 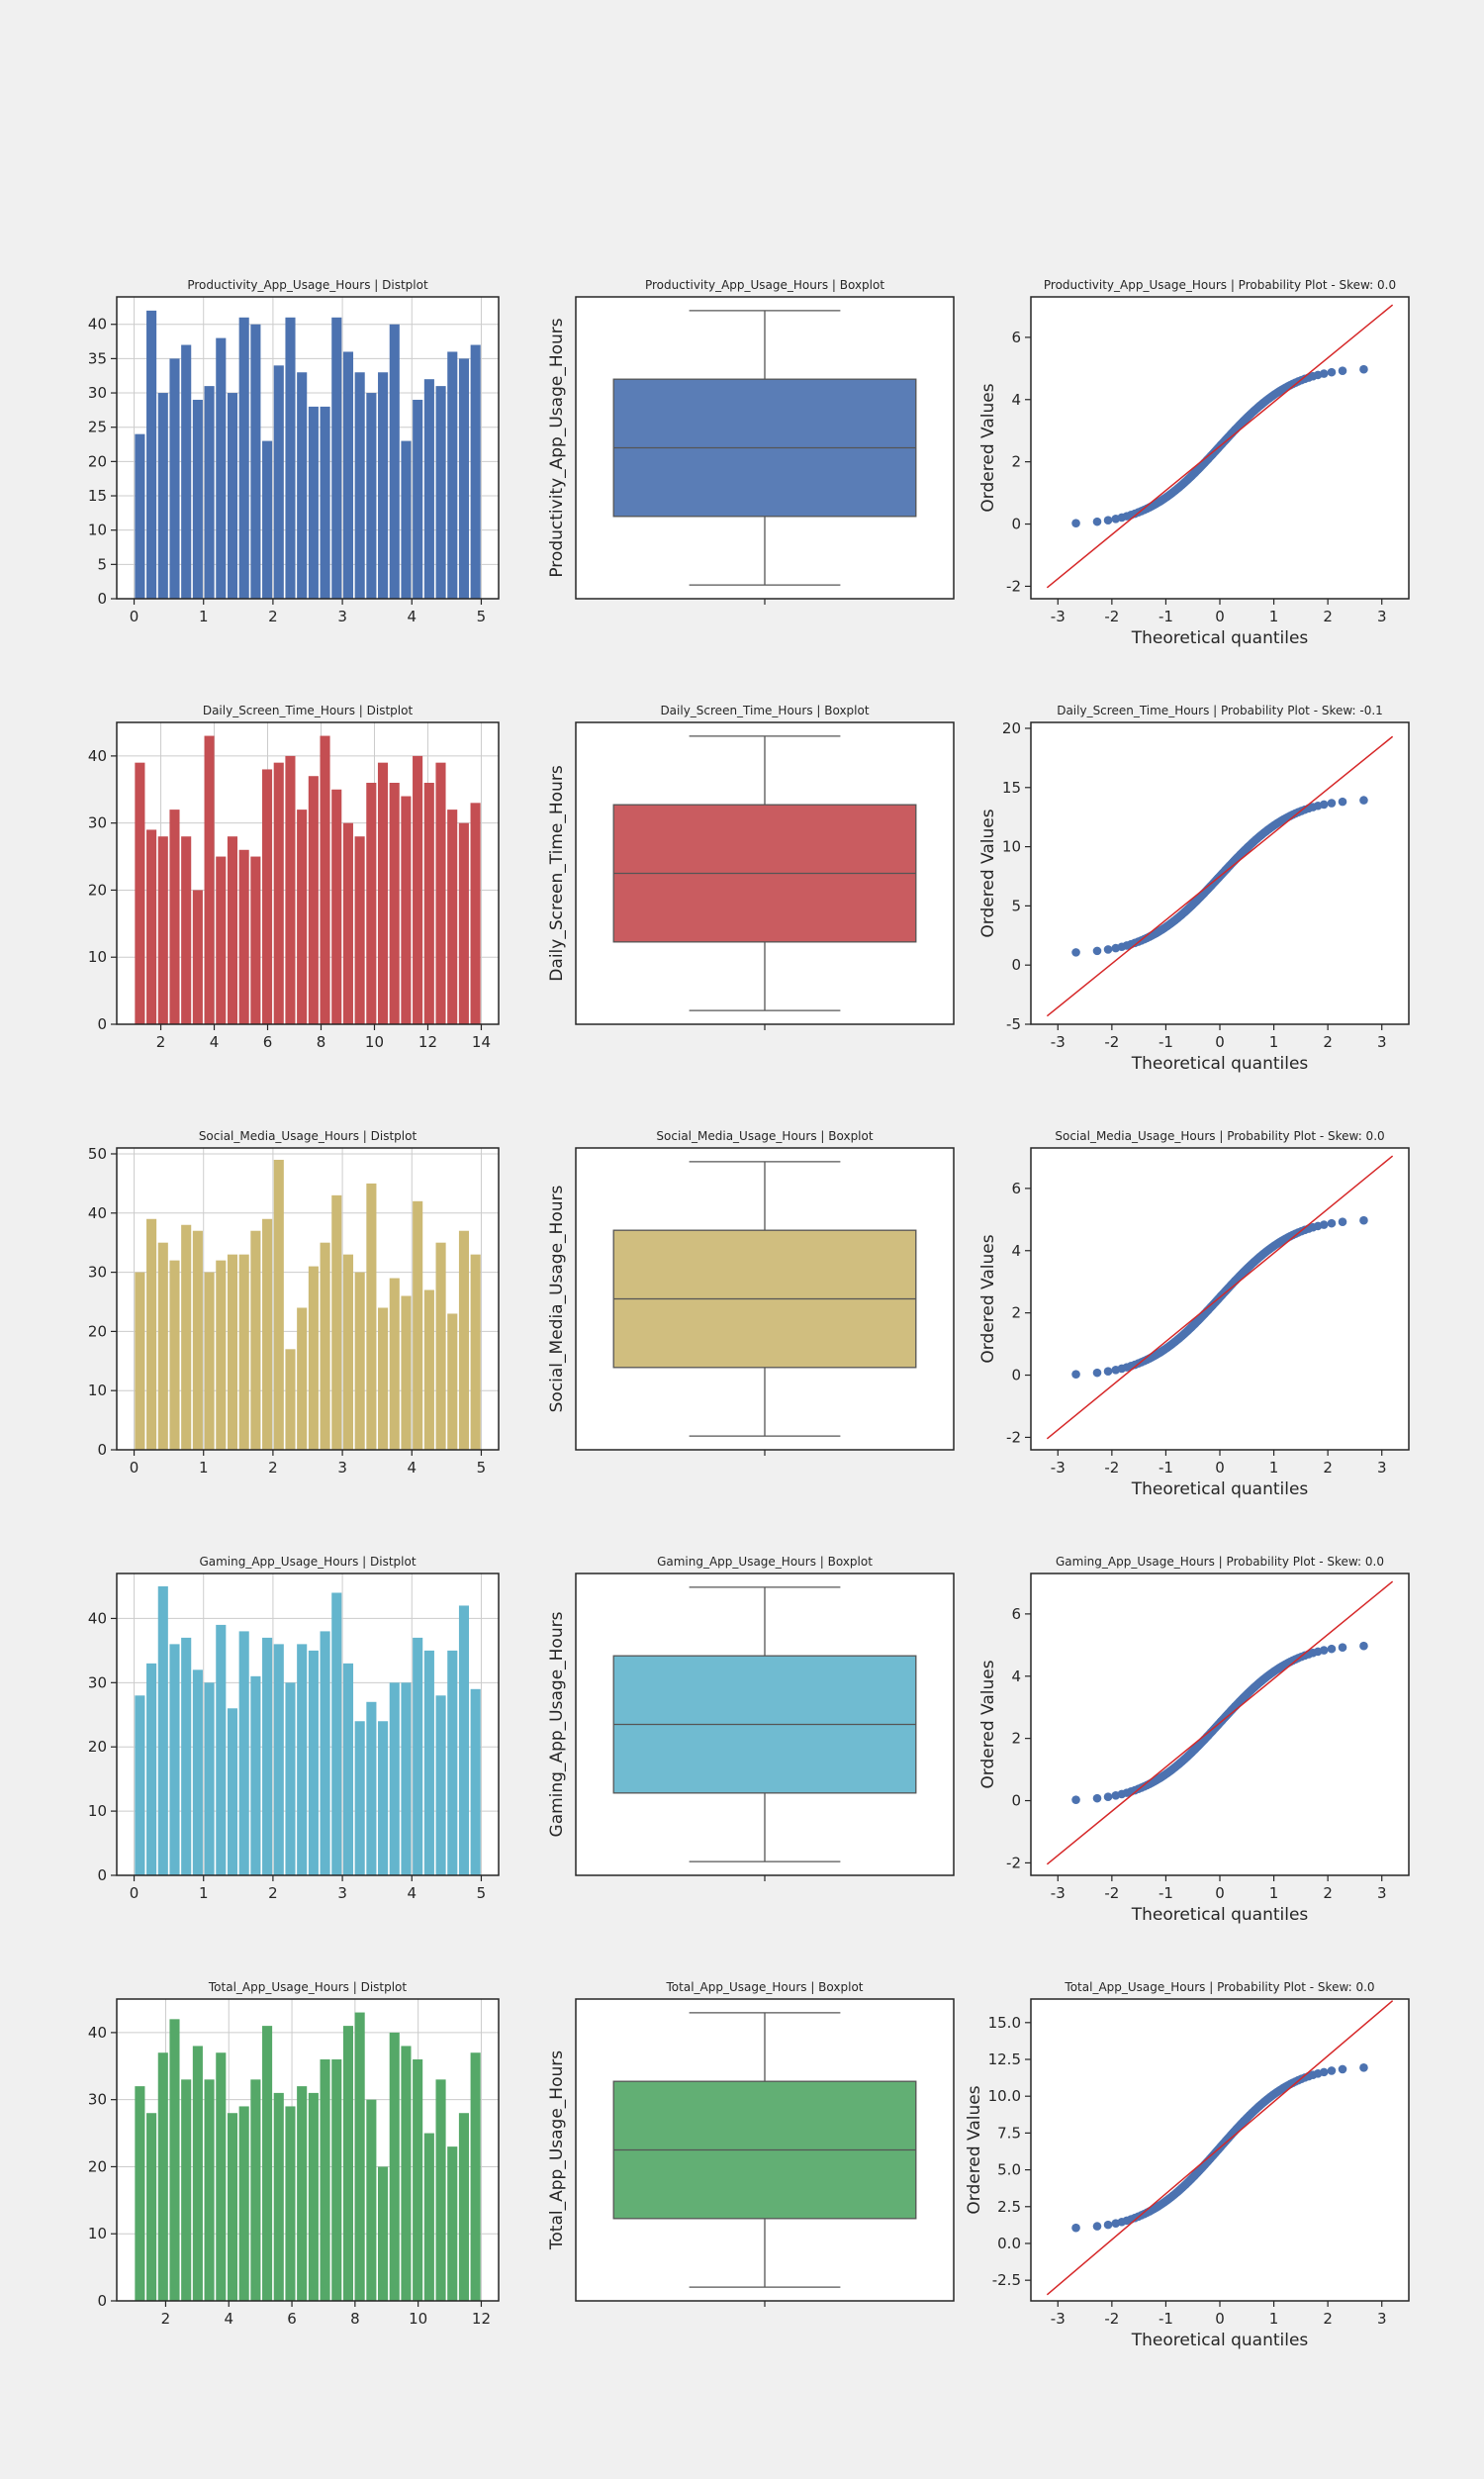 I want to click on x-tick-label: 12, so click(x=481, y=2319).